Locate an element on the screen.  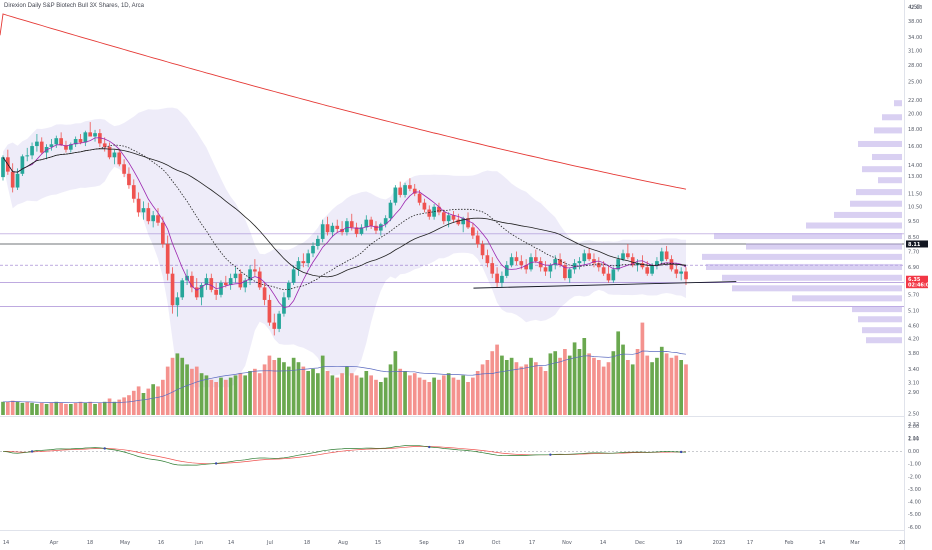
volume-ma-line is located at coordinates (345, 377).